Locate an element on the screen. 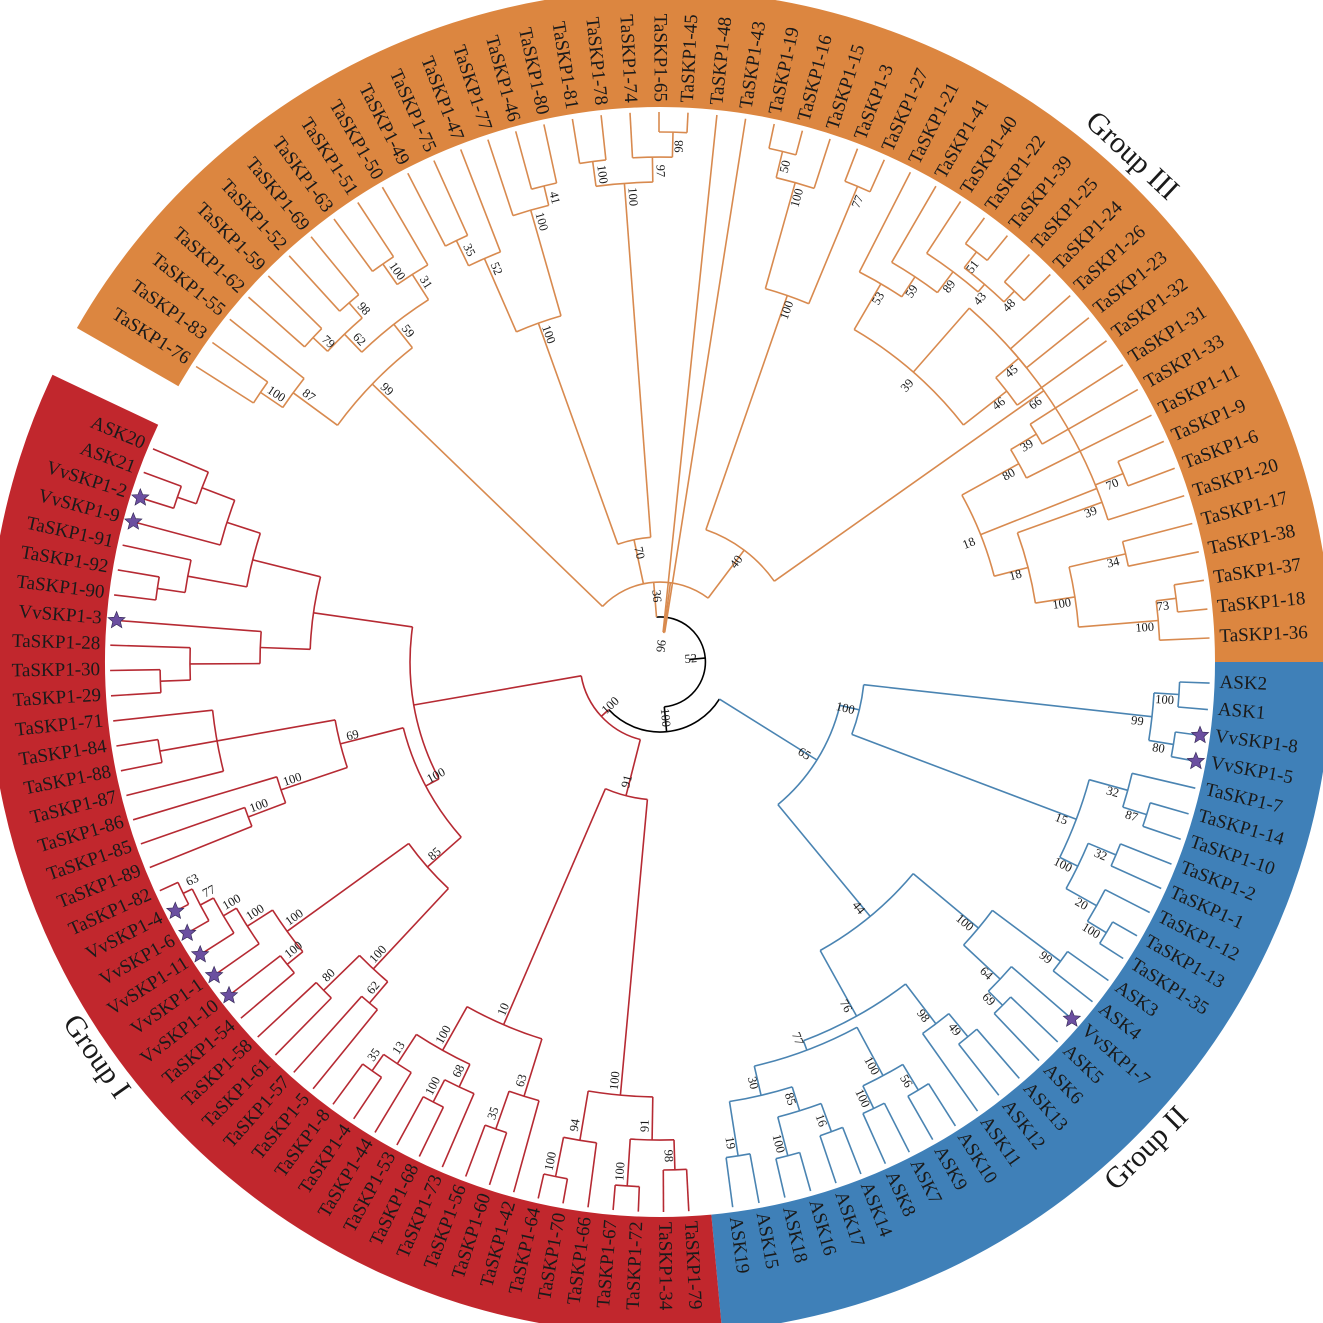  bootstrap-label: 48 is located at coordinates (1009, 305).